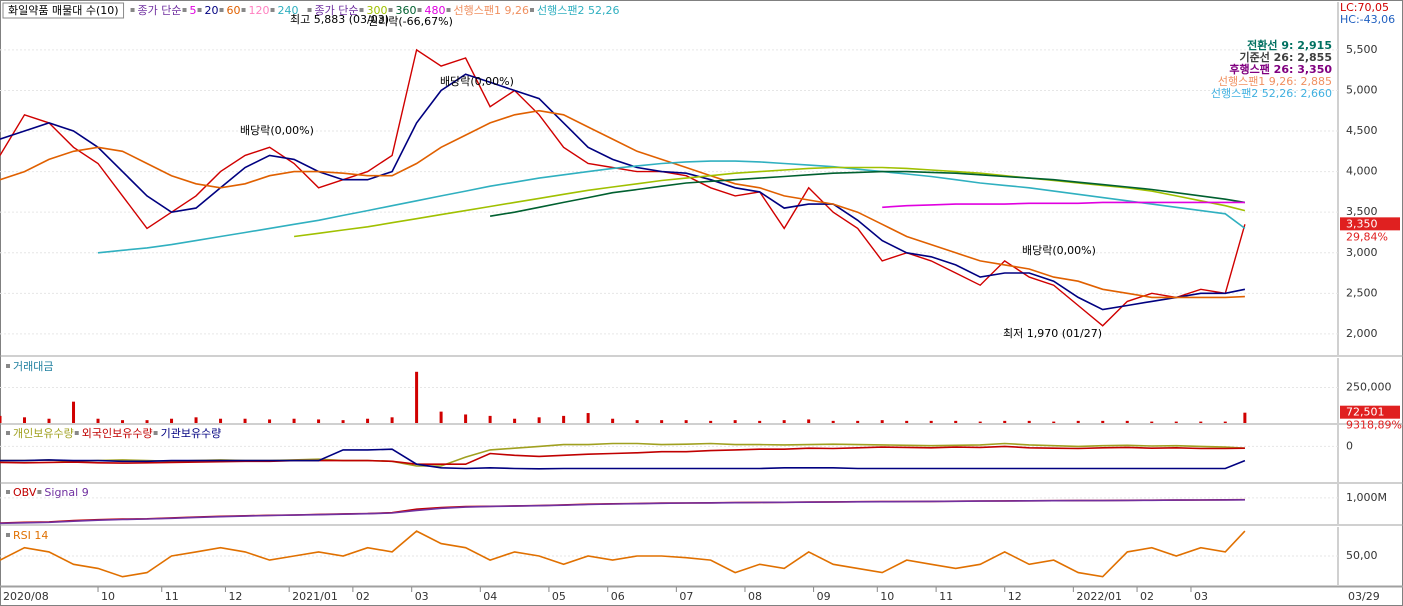 This screenshot has height=606, width=1403. What do you see at coordinates (1362, 89) in the screenshot?
I see `y-tick-label: 5,000` at bounding box center [1362, 89].